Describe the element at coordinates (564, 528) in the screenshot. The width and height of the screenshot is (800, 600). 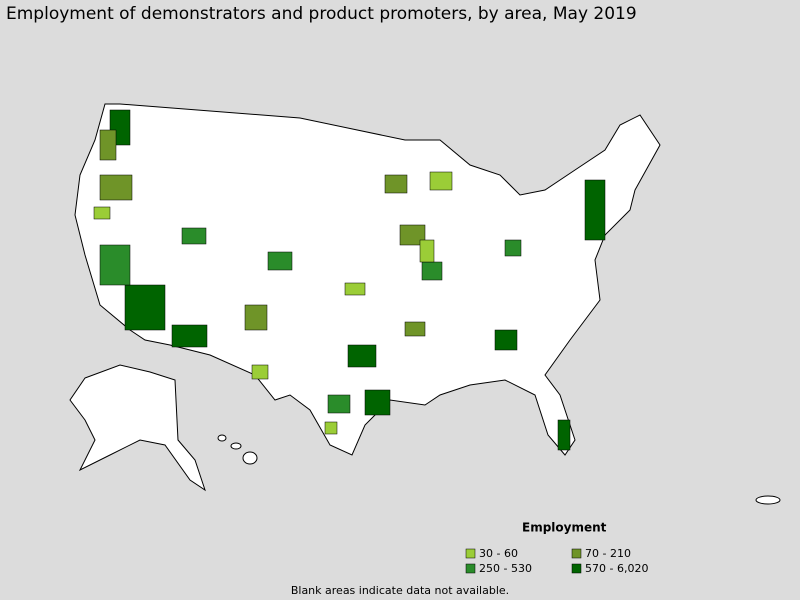
I see `legend-title: Employment` at that location.